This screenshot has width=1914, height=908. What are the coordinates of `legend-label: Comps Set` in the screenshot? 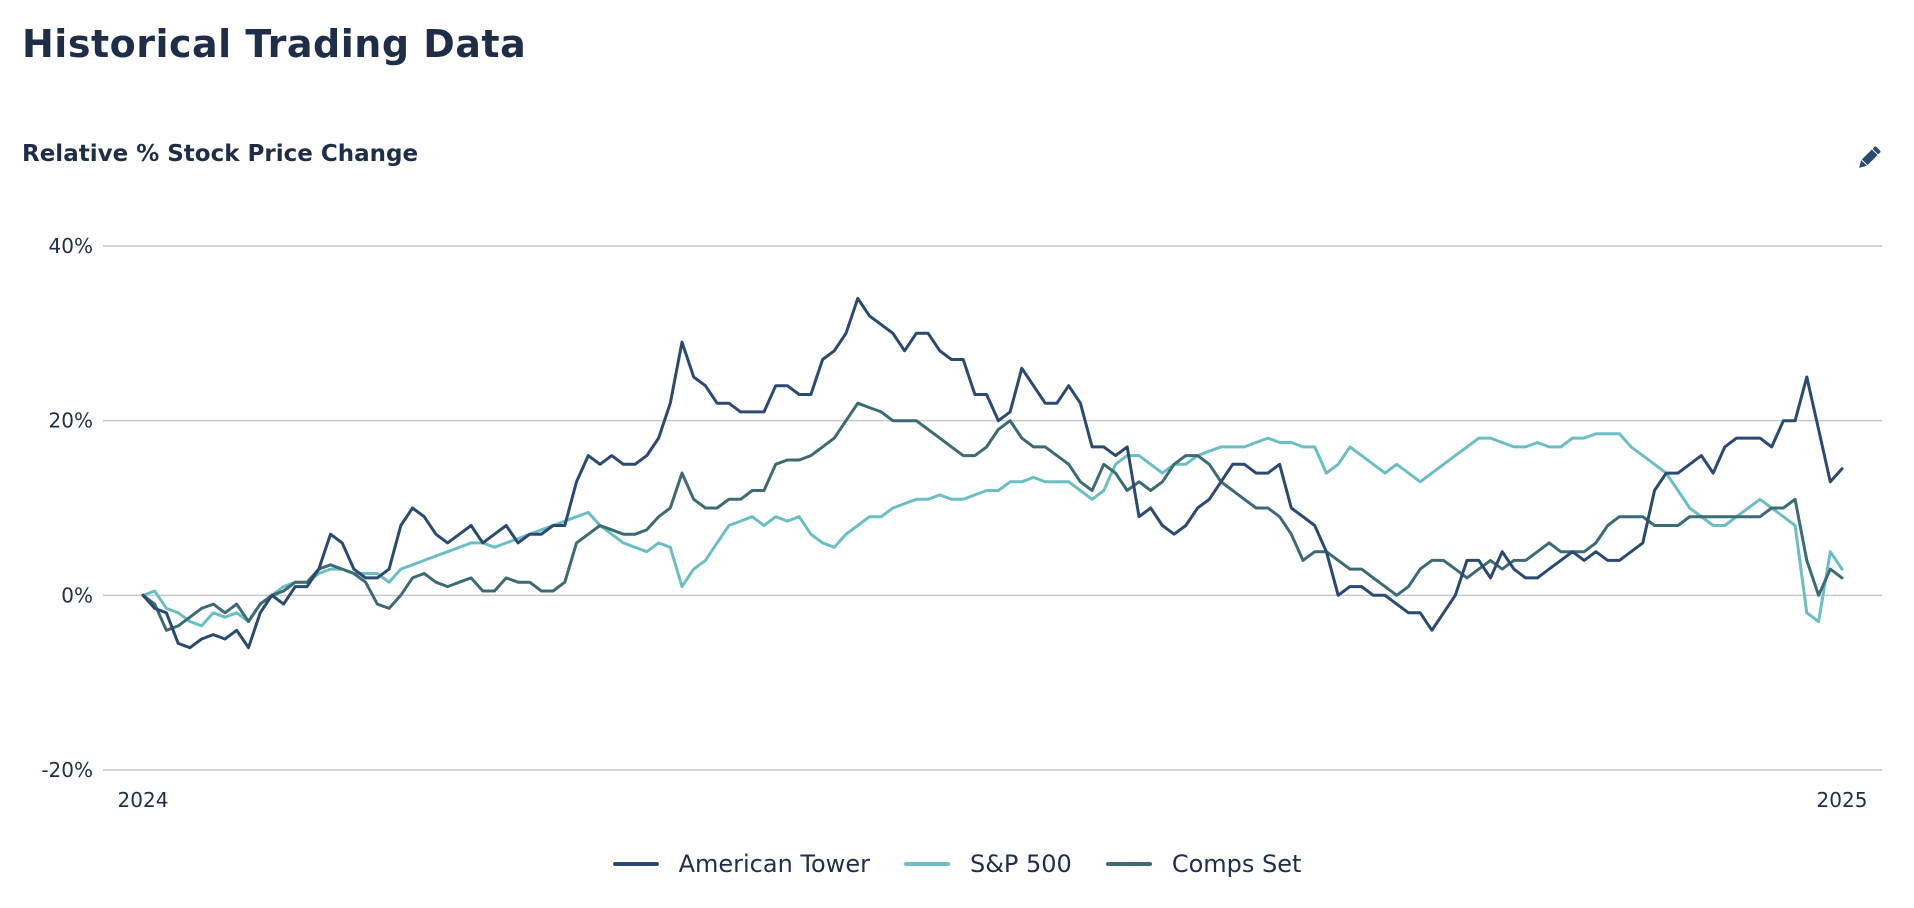 It's located at (1236, 864).